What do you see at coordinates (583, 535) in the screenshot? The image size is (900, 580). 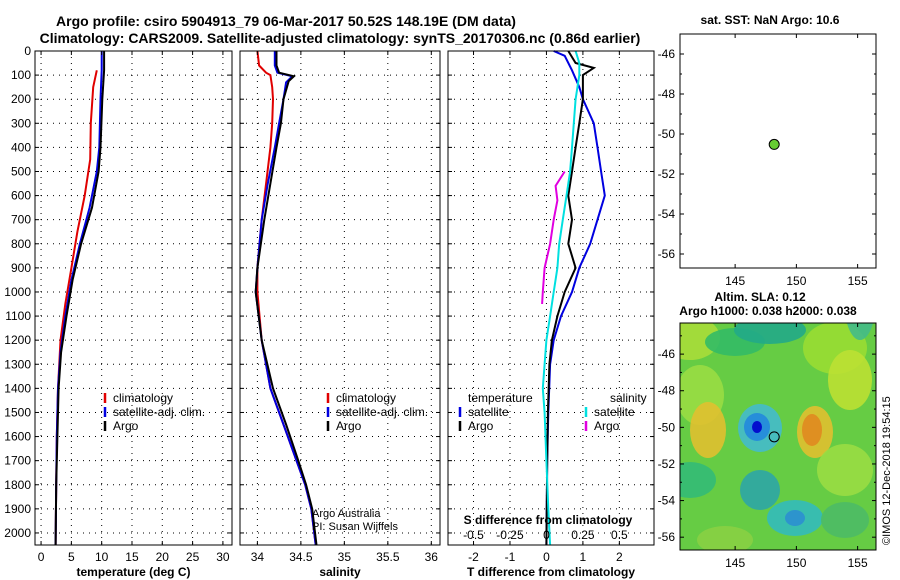 I see `x-tick-label-top: 0.25` at bounding box center [583, 535].